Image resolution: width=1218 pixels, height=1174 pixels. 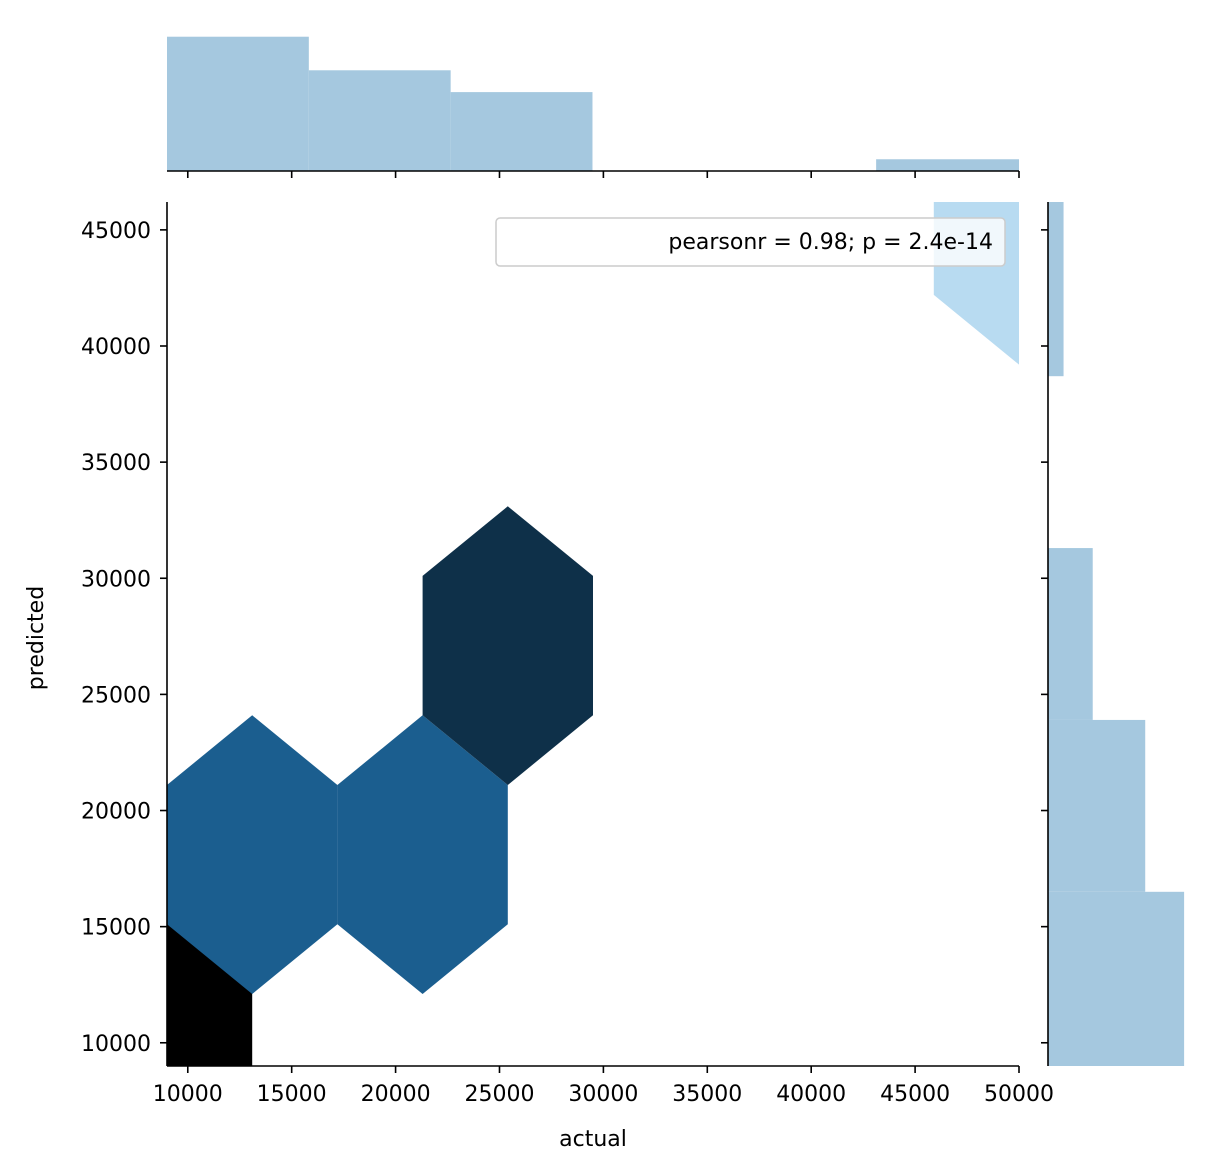 What do you see at coordinates (811, 1094) in the screenshot?
I see `x-tick-label: 40000` at bounding box center [811, 1094].